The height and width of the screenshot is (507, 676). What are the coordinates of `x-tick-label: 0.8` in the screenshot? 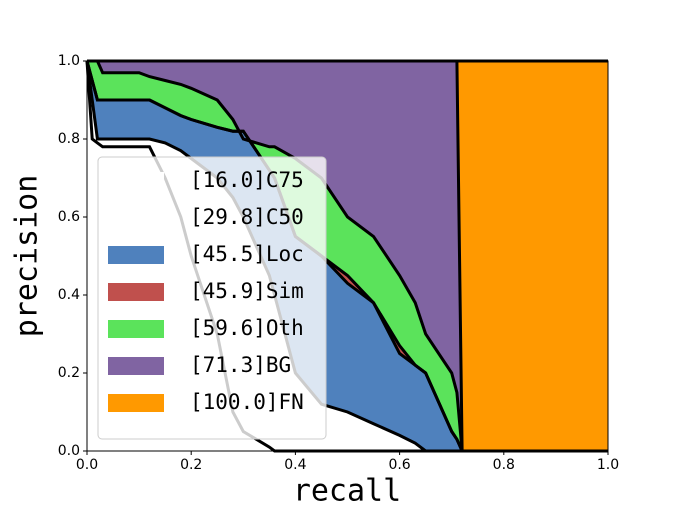 It's located at (504, 465).